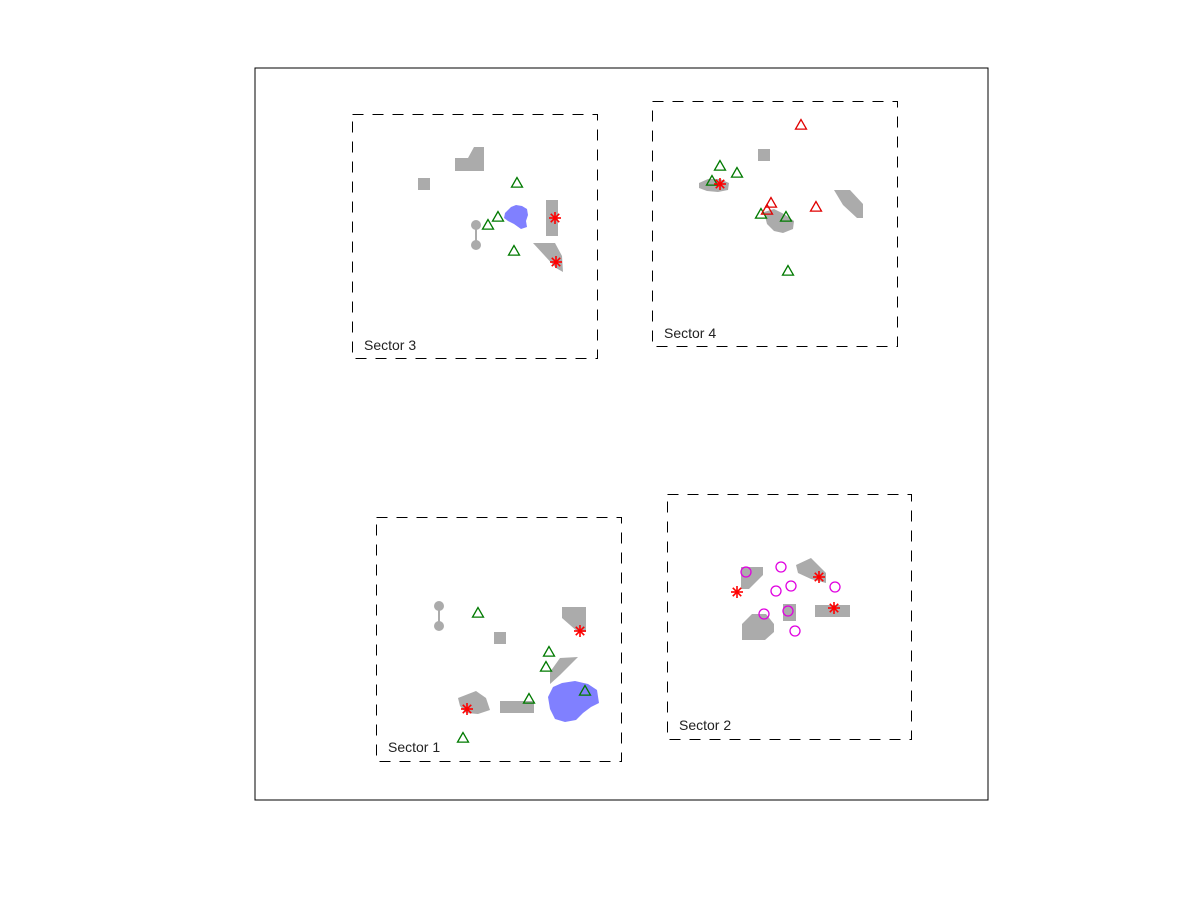 This screenshot has height=900, width=1200. What do you see at coordinates (390, 345) in the screenshot?
I see `sector-label: Sector 3` at bounding box center [390, 345].